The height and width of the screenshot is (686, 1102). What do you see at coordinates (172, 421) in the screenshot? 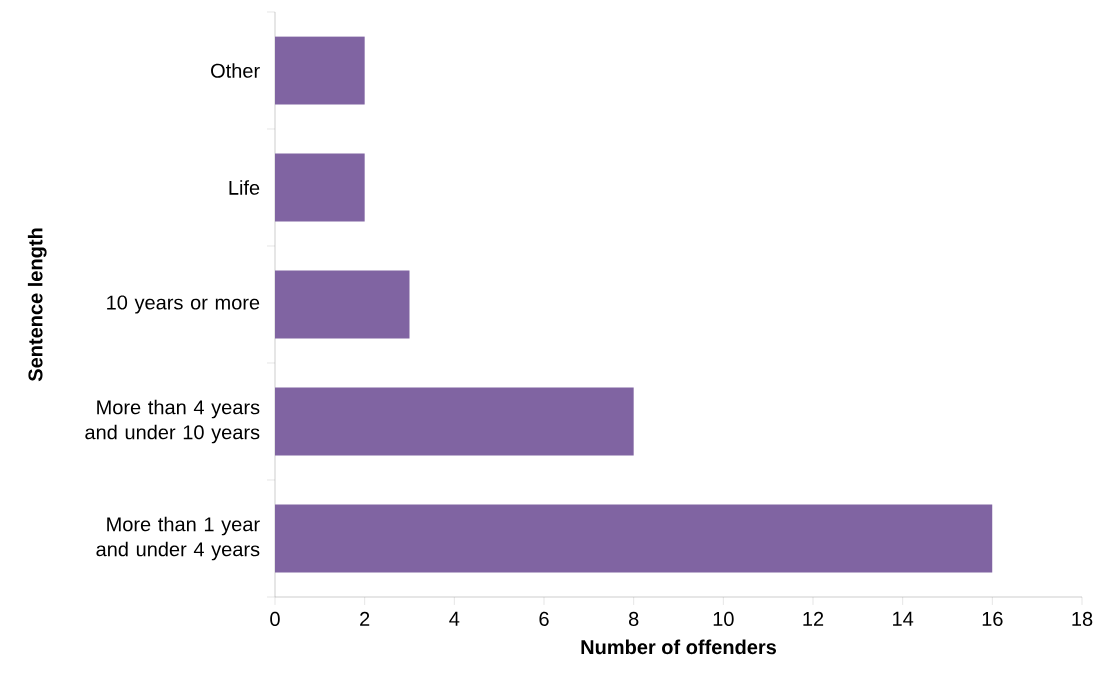
I see `y-tick-label: More than 4 years and under 10 years` at bounding box center [172, 421].